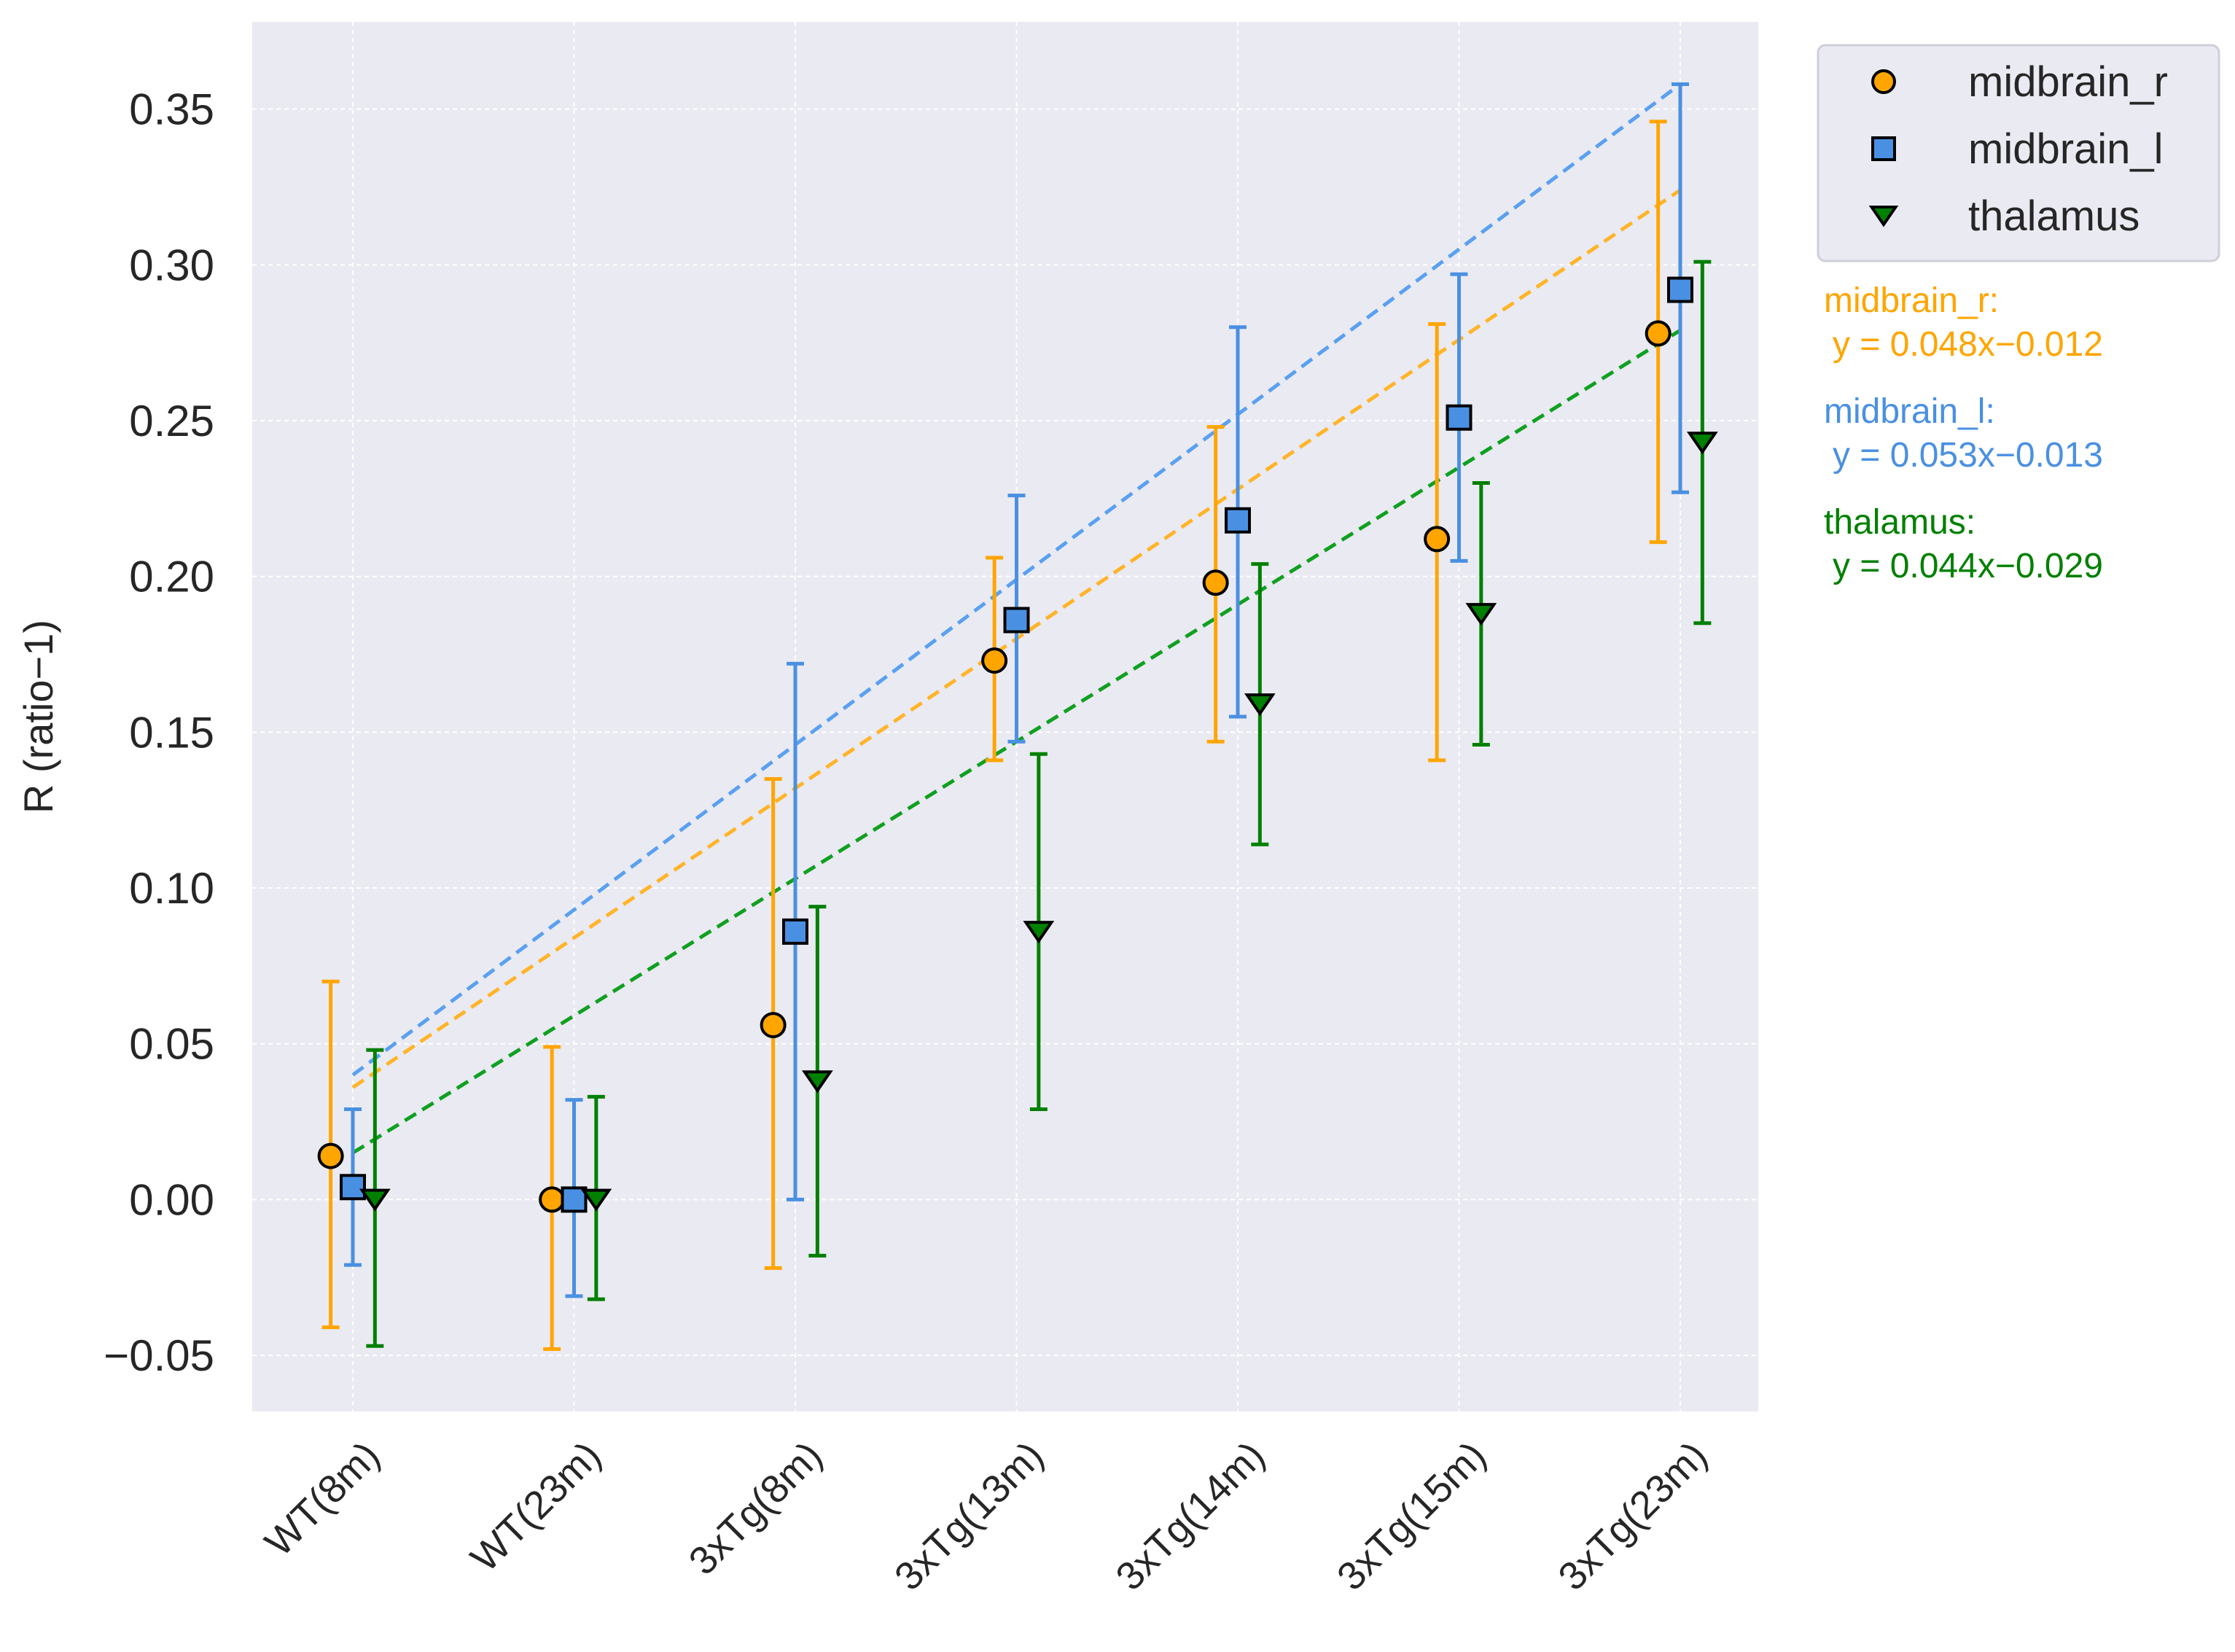 This screenshot has width=2235, height=1652. What do you see at coordinates (1910, 411) in the screenshot?
I see `equation-name-midbrain_l: midbrain_l:` at bounding box center [1910, 411].